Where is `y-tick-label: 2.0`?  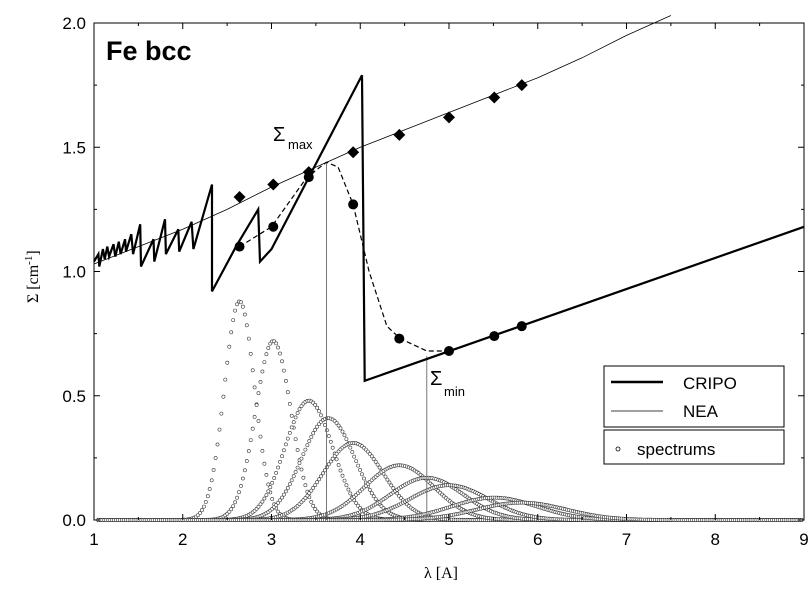
y-tick-label: 2.0 is located at coordinates (74, 23).